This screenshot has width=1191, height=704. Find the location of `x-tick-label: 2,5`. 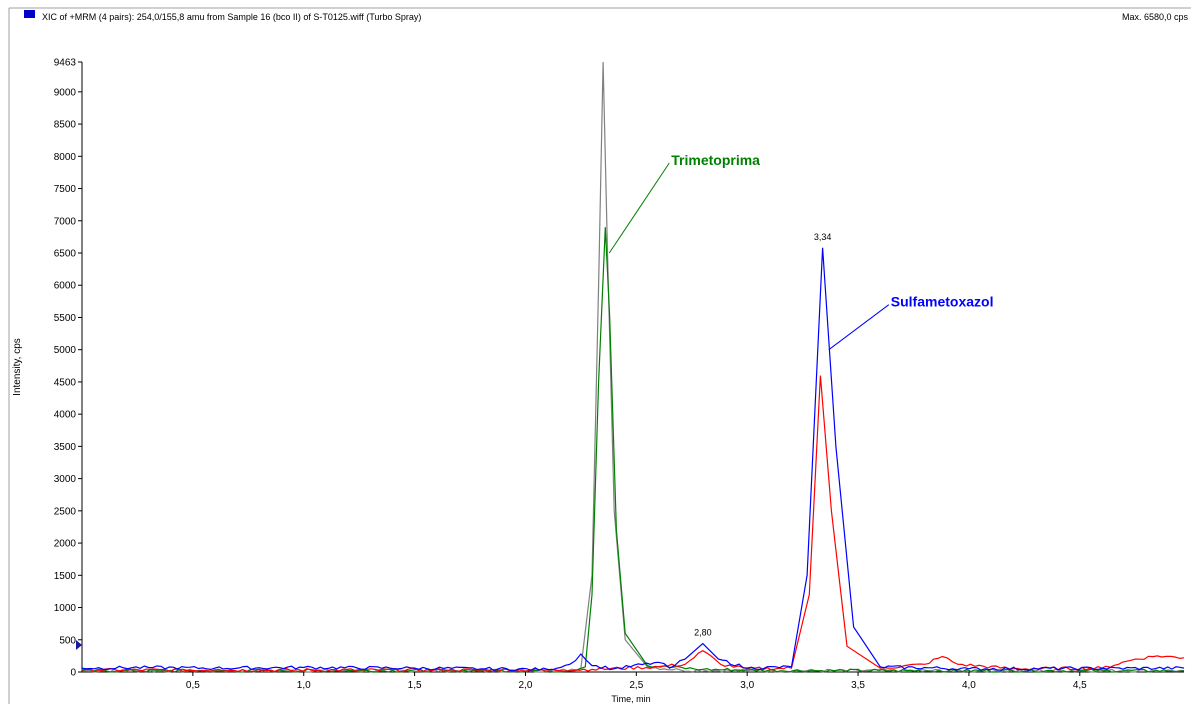

x-tick-label: 2,5 is located at coordinates (636, 685).